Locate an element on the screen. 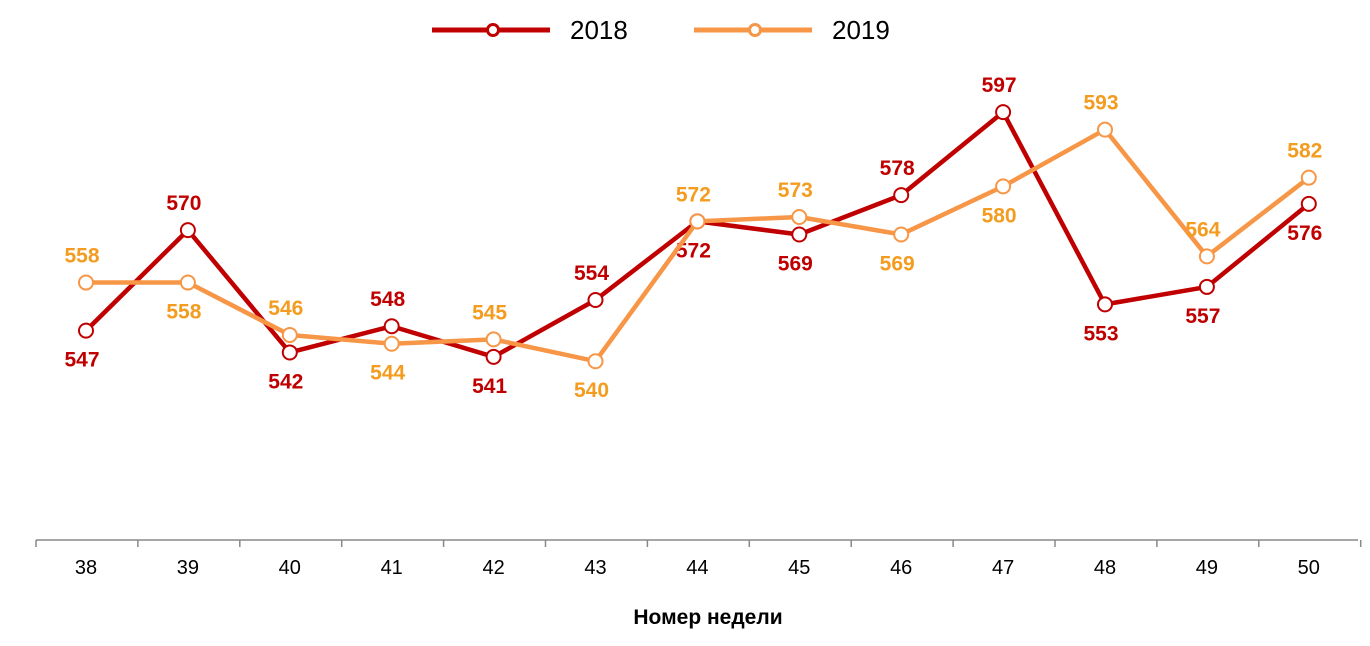  data-label: 540 is located at coordinates (591, 390).